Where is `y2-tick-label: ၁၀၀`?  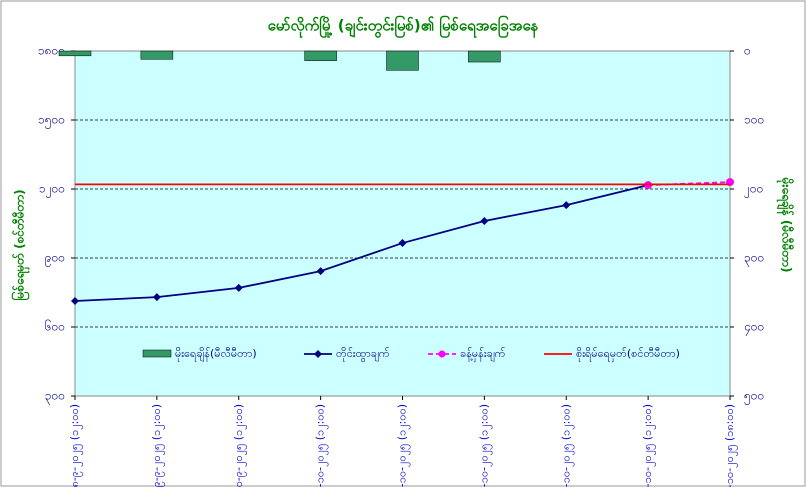
y2-tick-label: ၁၀၀ is located at coordinates (754, 120).